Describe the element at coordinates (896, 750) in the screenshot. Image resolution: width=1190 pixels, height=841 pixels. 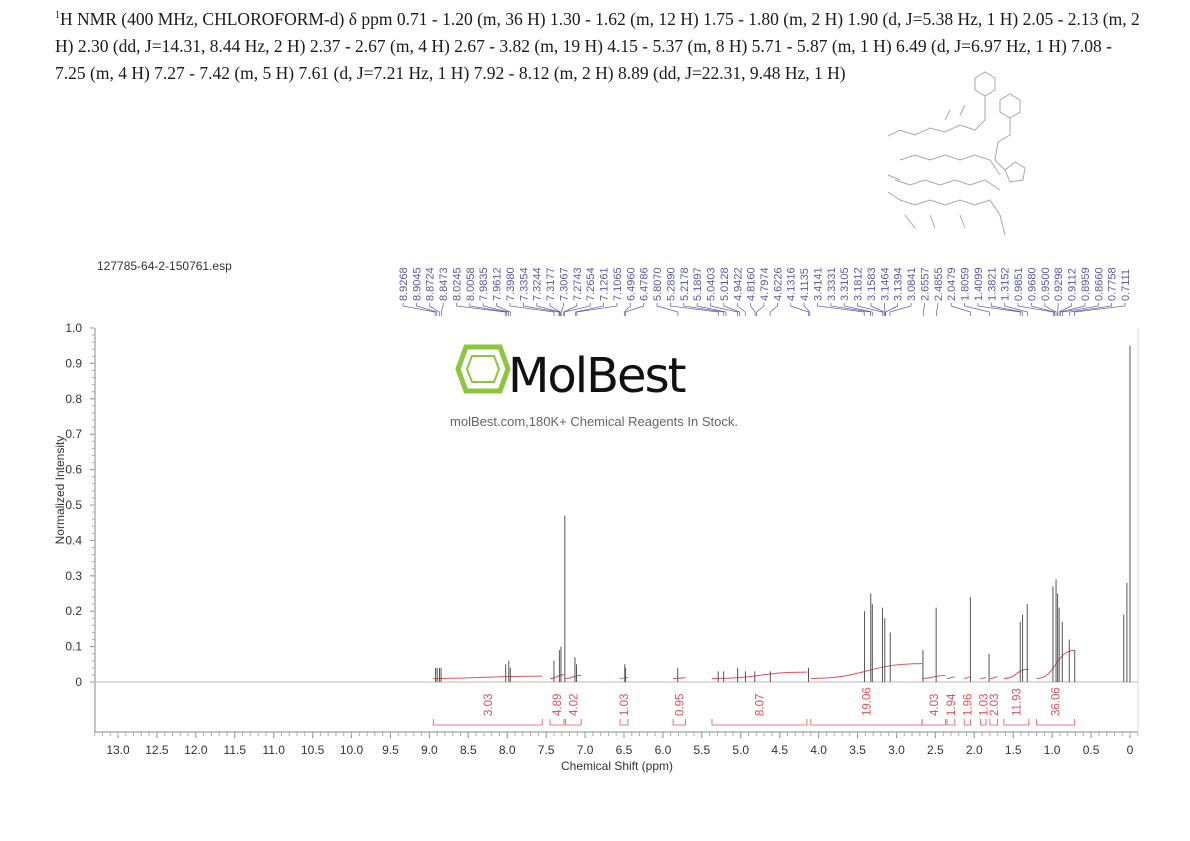
I see `x-tick-label: 3.0` at that location.